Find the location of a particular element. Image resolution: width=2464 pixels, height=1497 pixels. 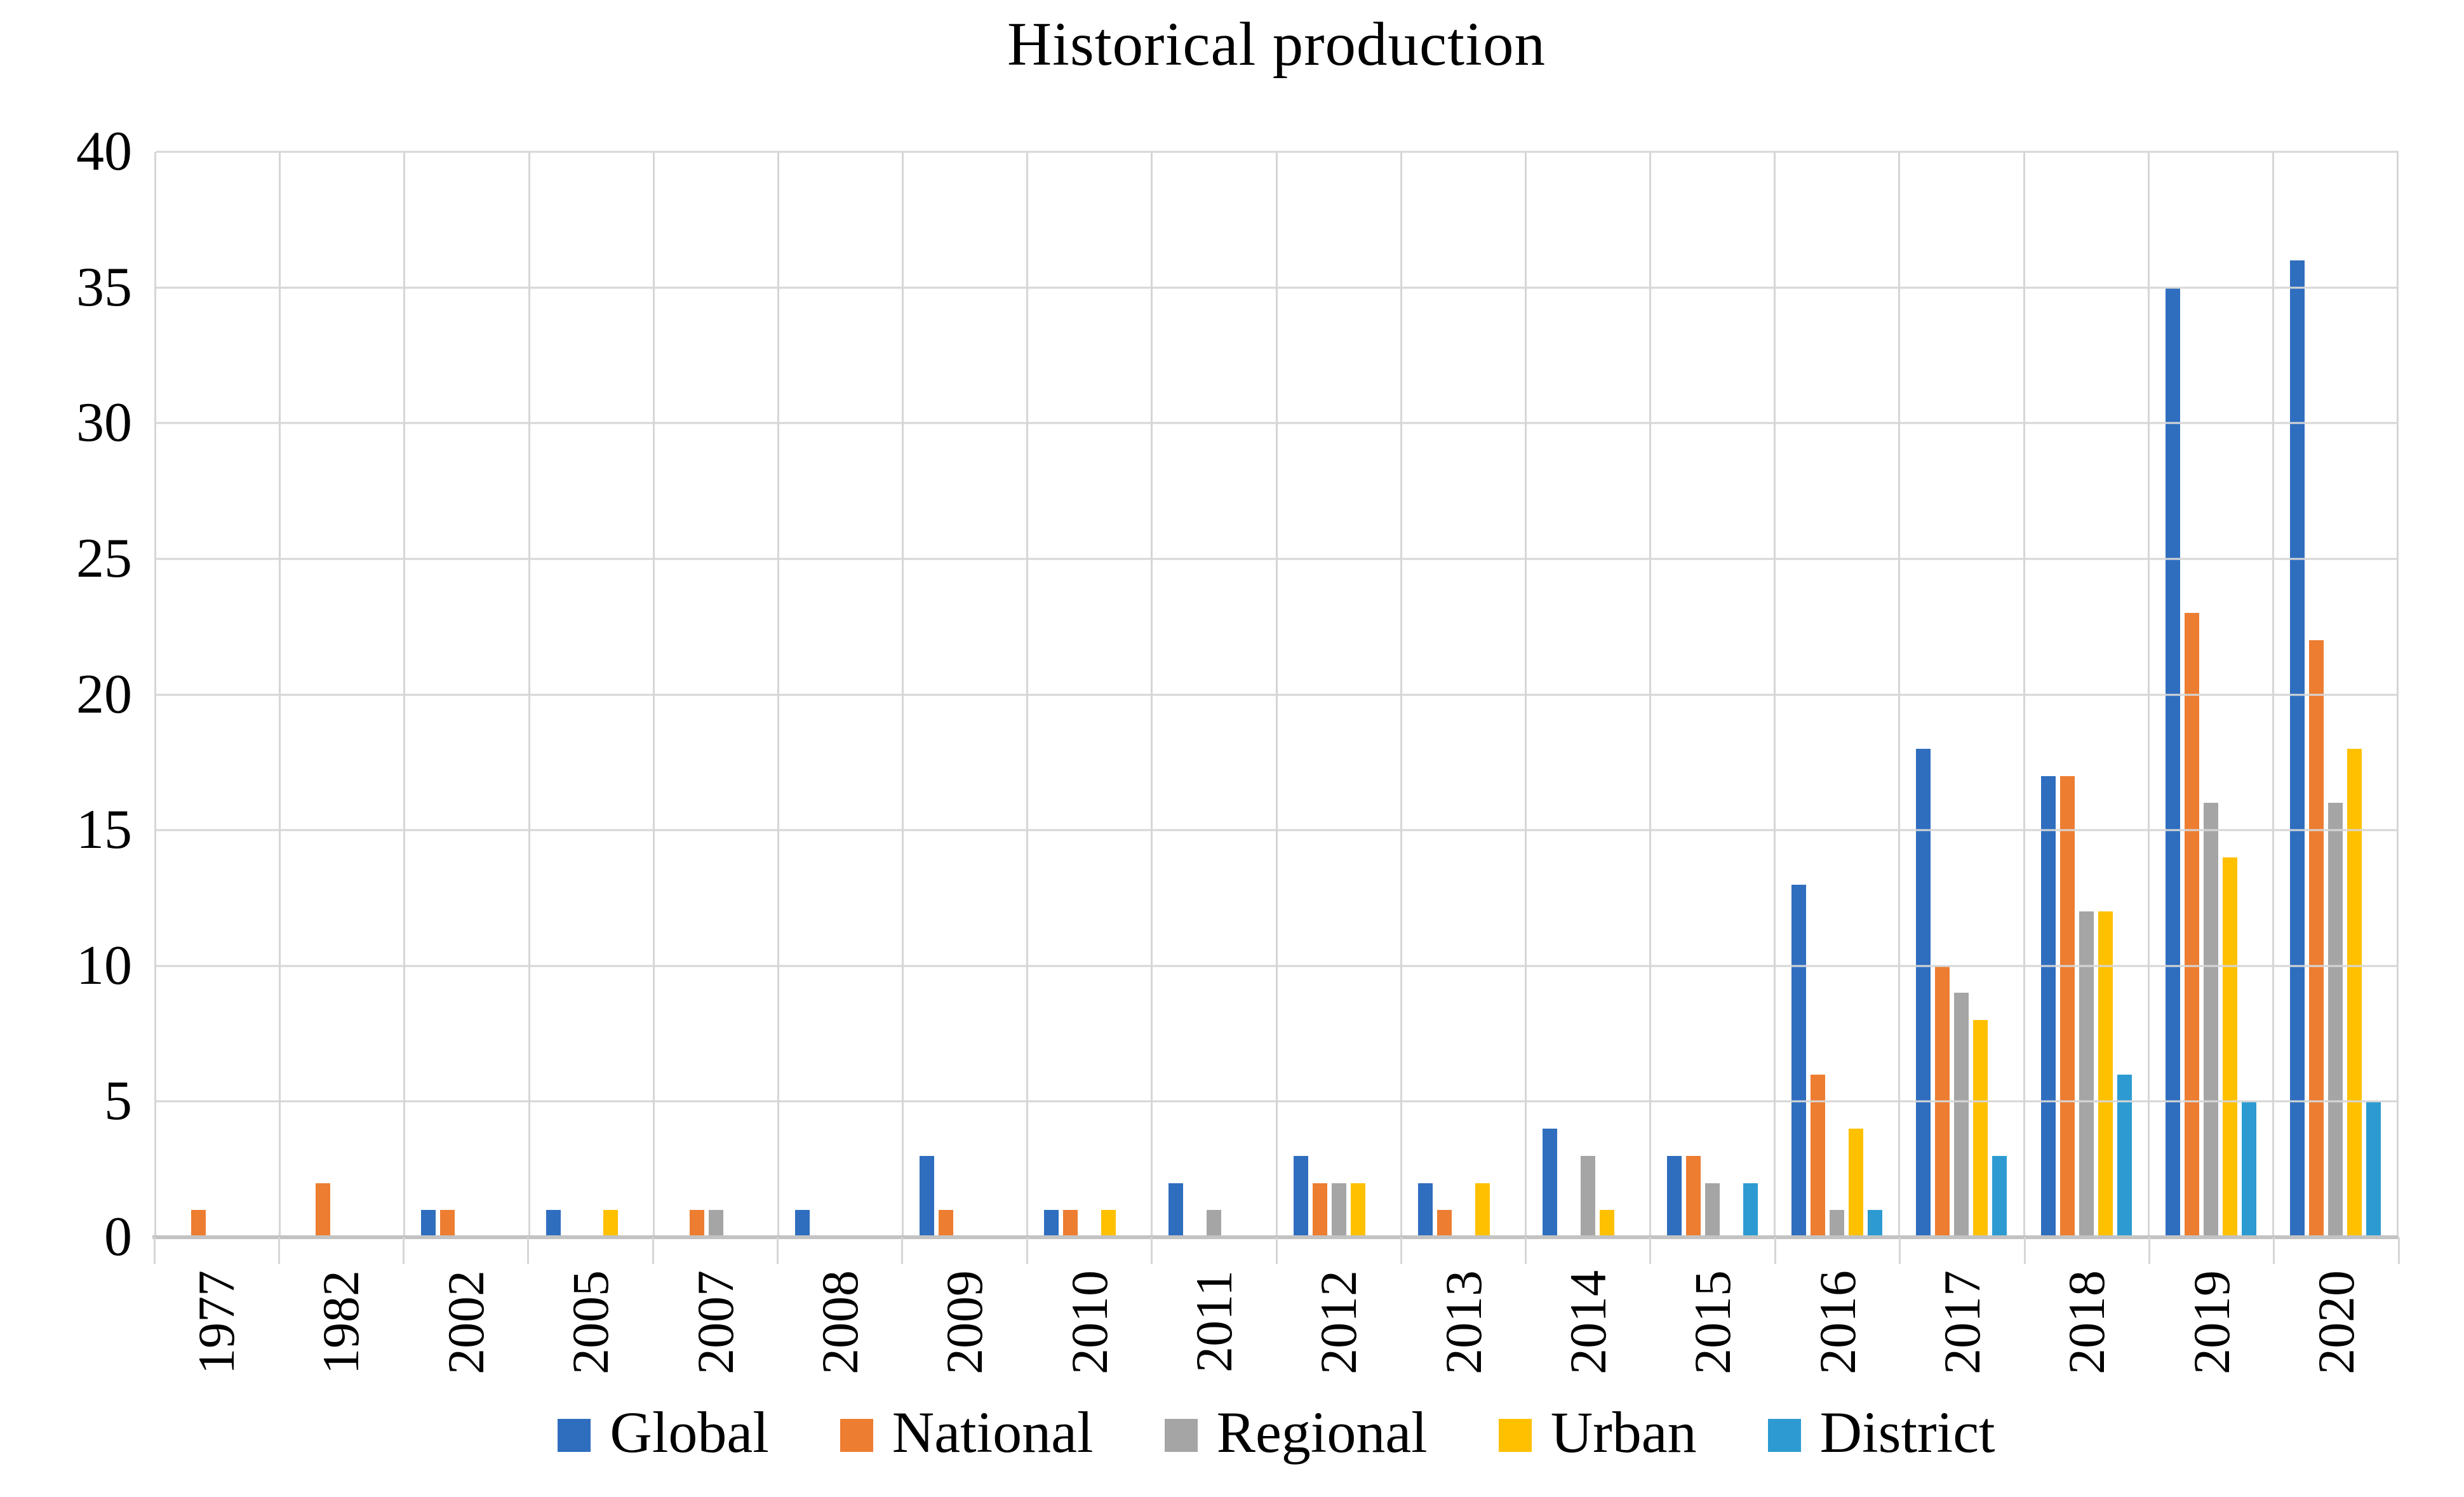

bar-2010-urban is located at coordinates (1108, 1223).